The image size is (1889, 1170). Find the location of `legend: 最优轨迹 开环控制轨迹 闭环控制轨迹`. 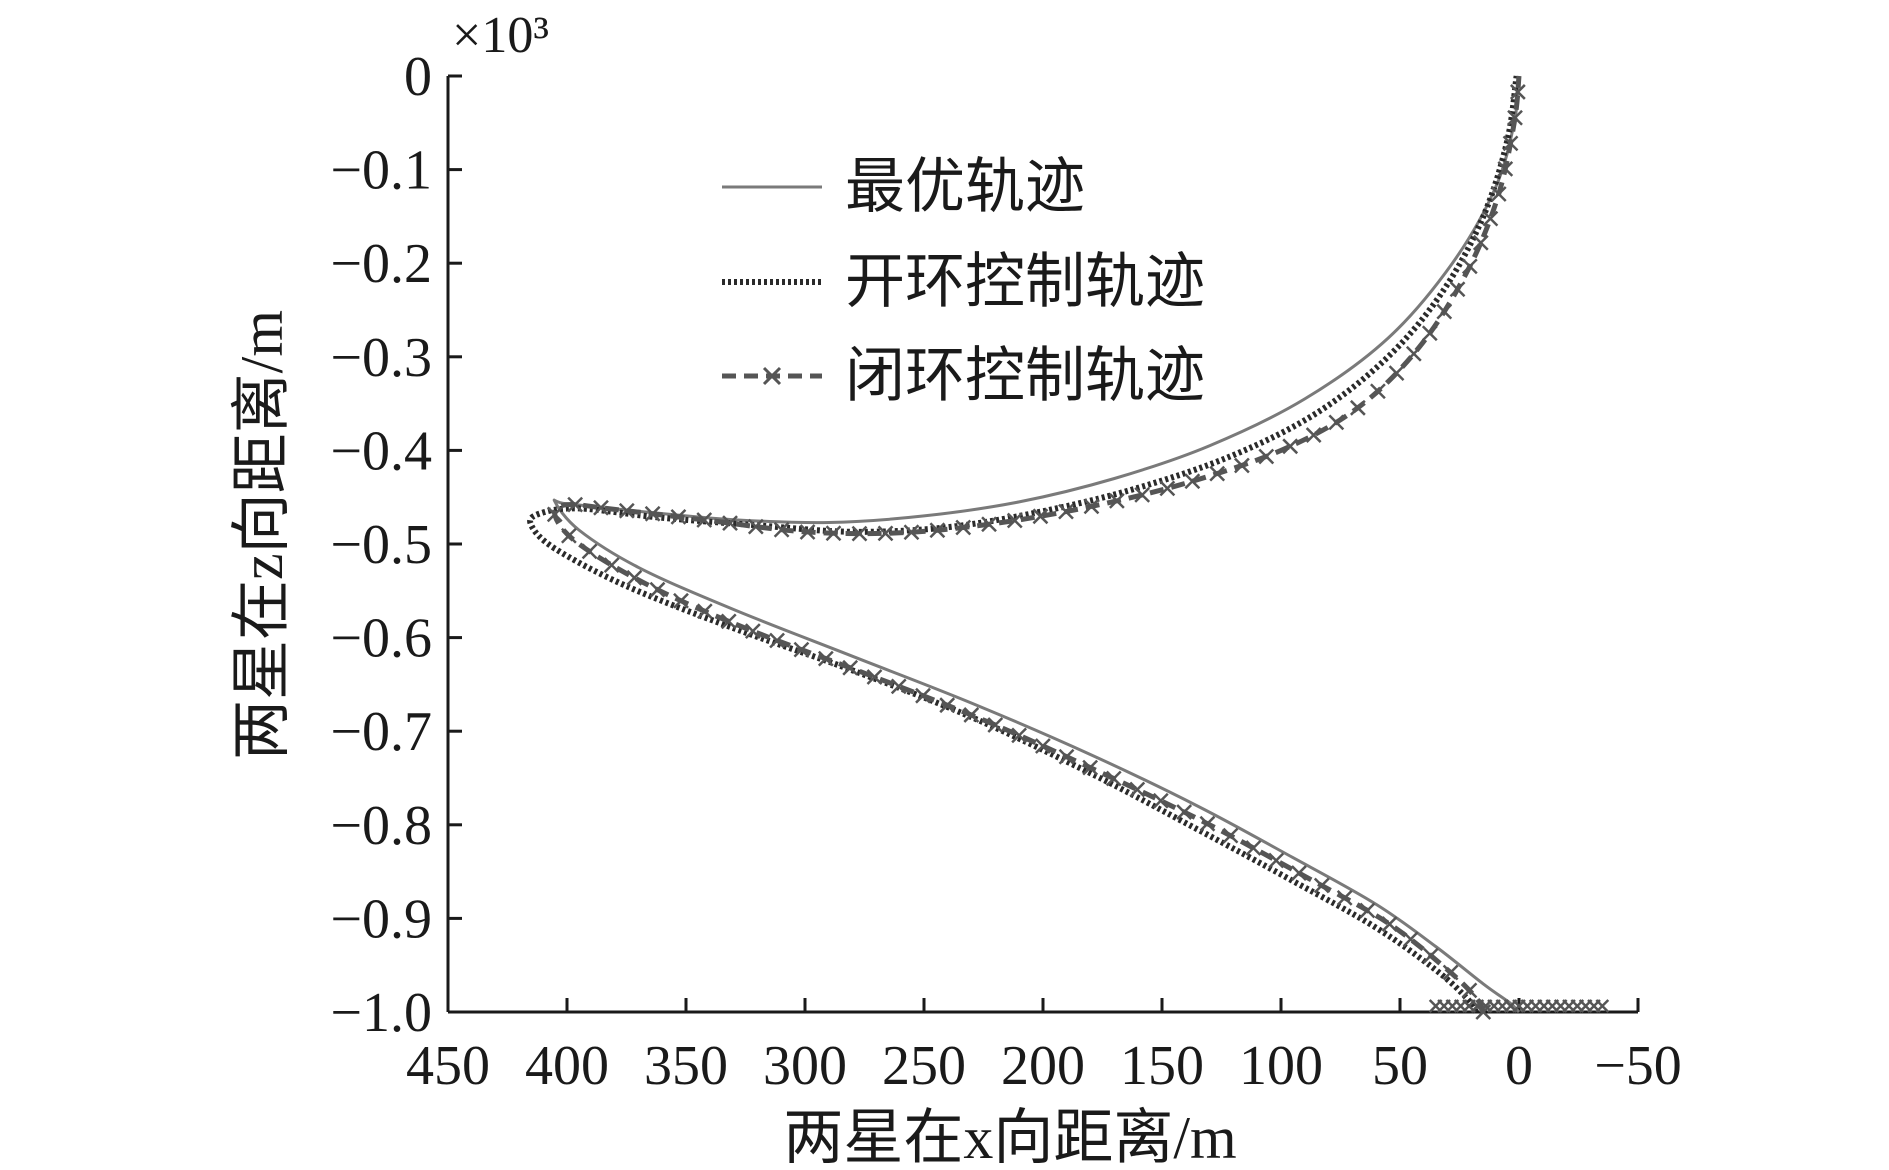

legend: 最优轨迹 开环控制轨迹 闭环控制轨迹 is located at coordinates (963, 281).